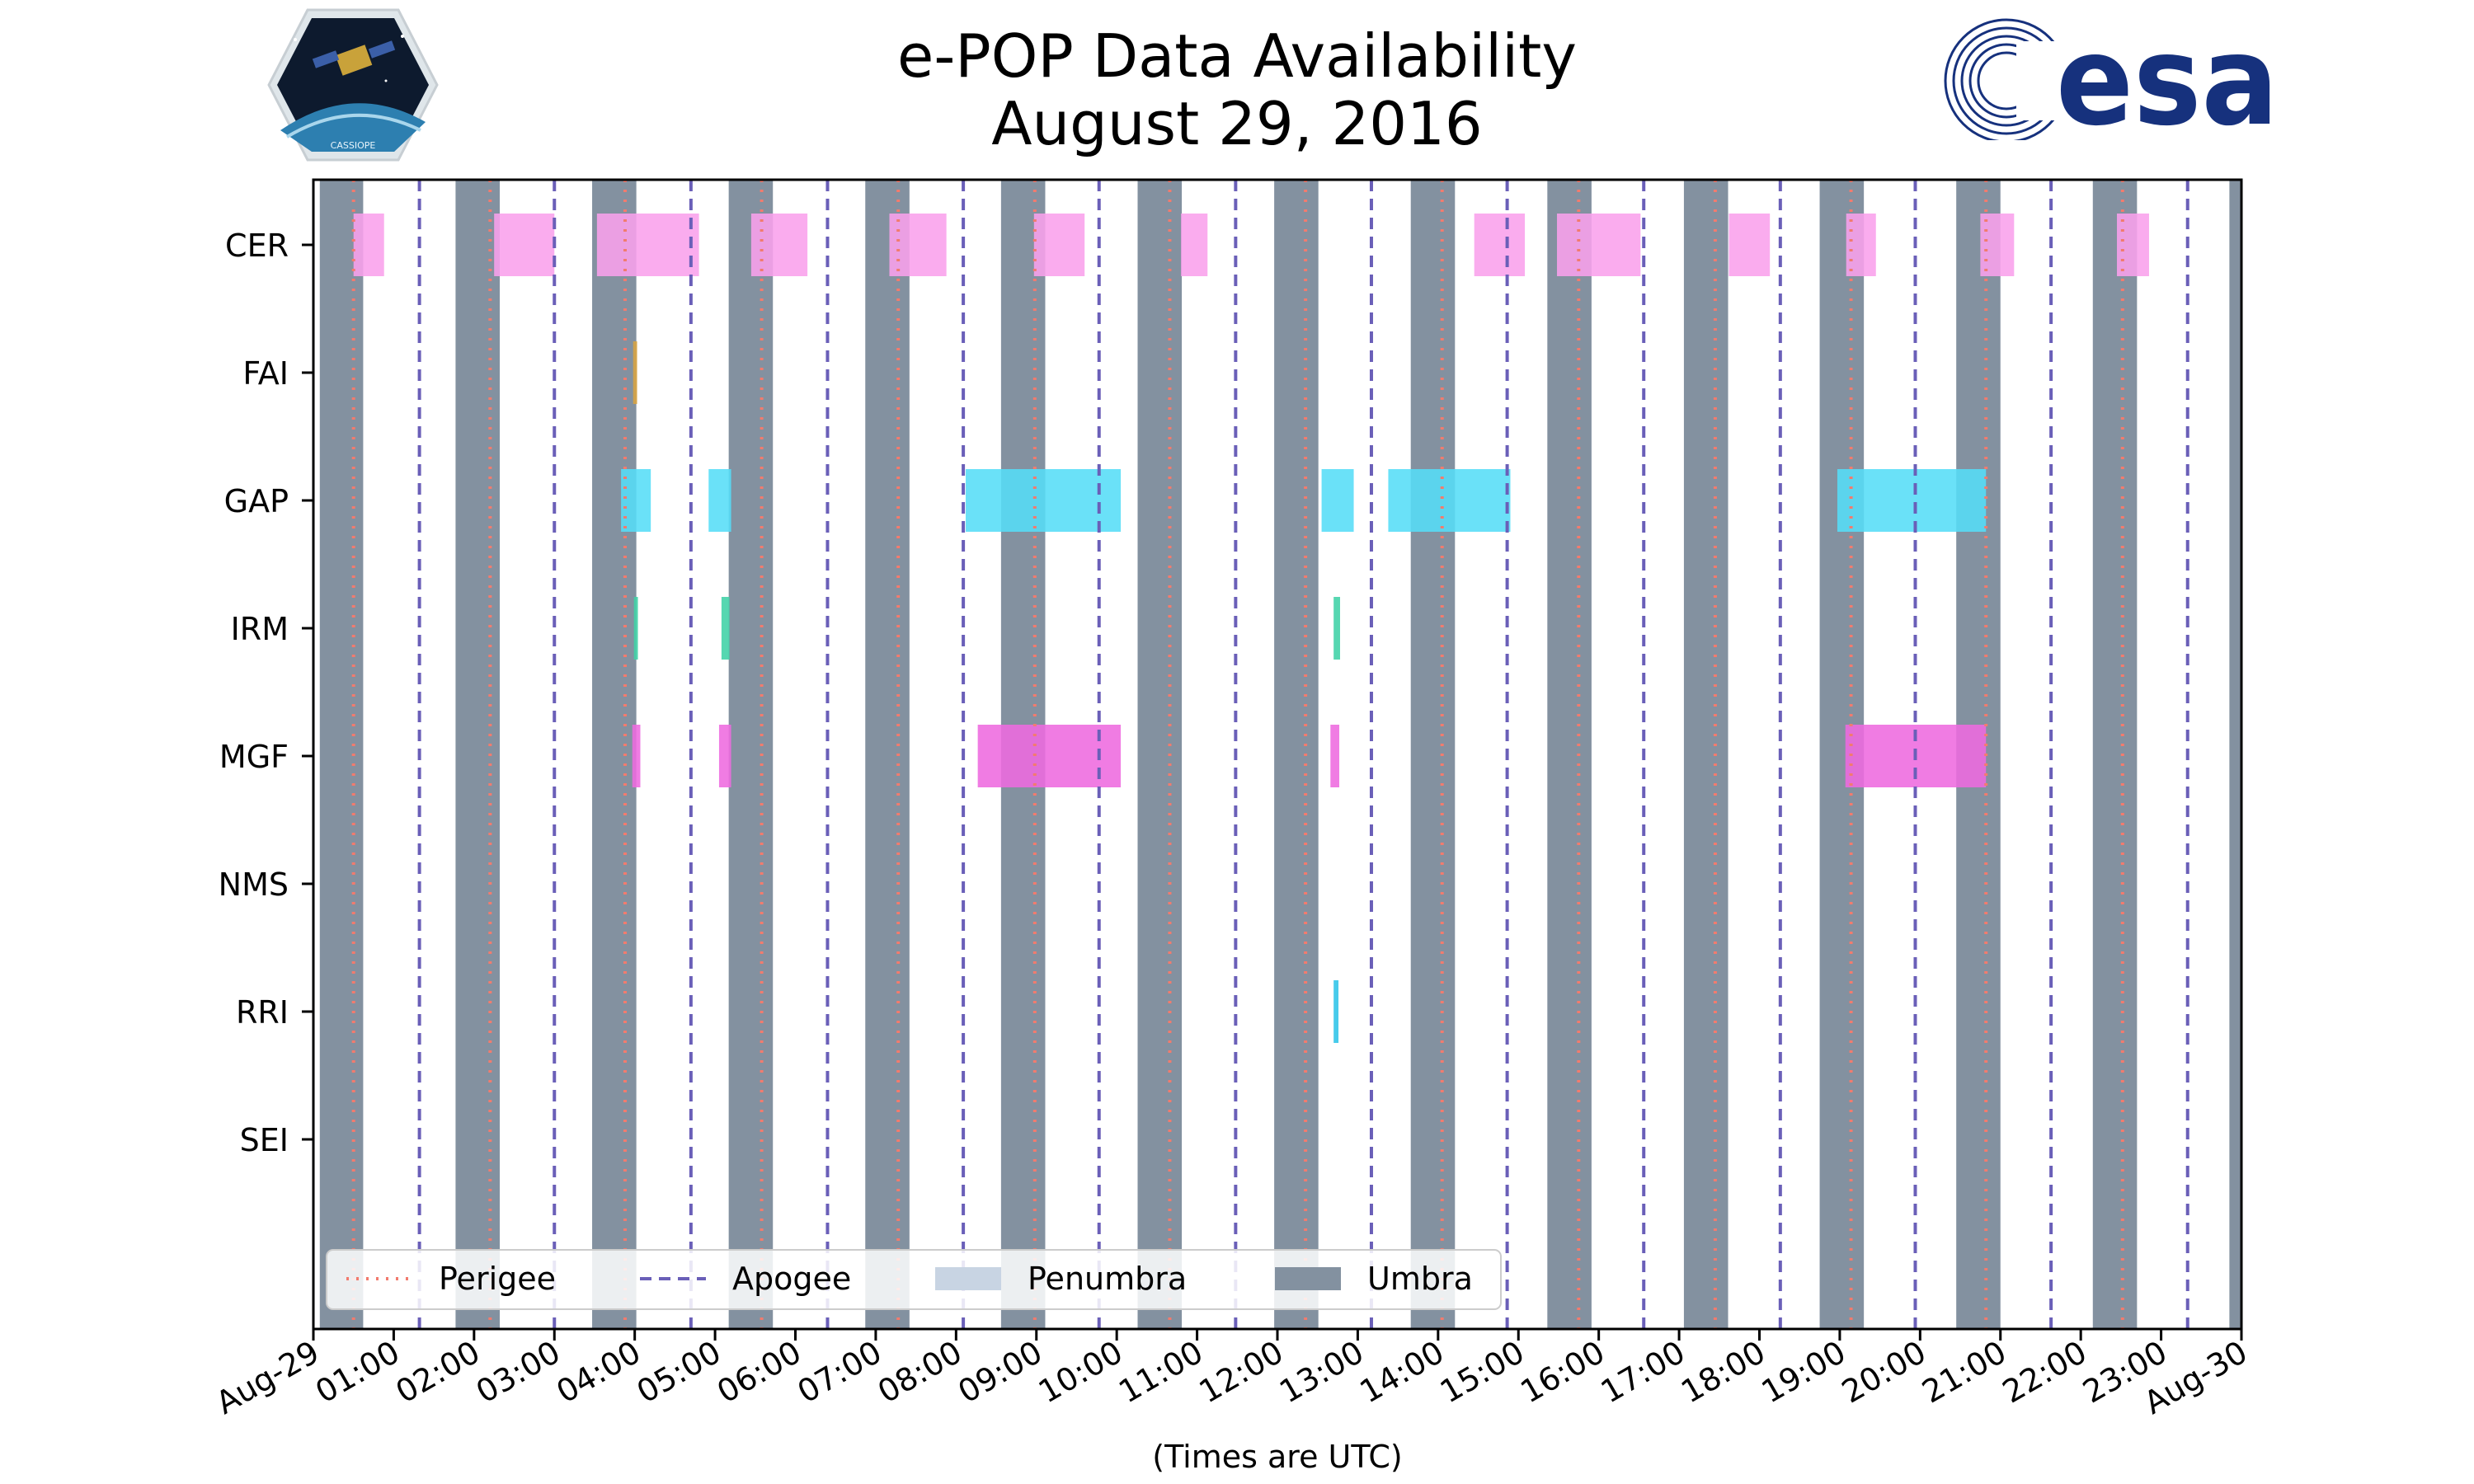  What do you see at coordinates (1804, 1372) in the screenshot?
I see `x-tick-label: 19:00` at bounding box center [1804, 1372].